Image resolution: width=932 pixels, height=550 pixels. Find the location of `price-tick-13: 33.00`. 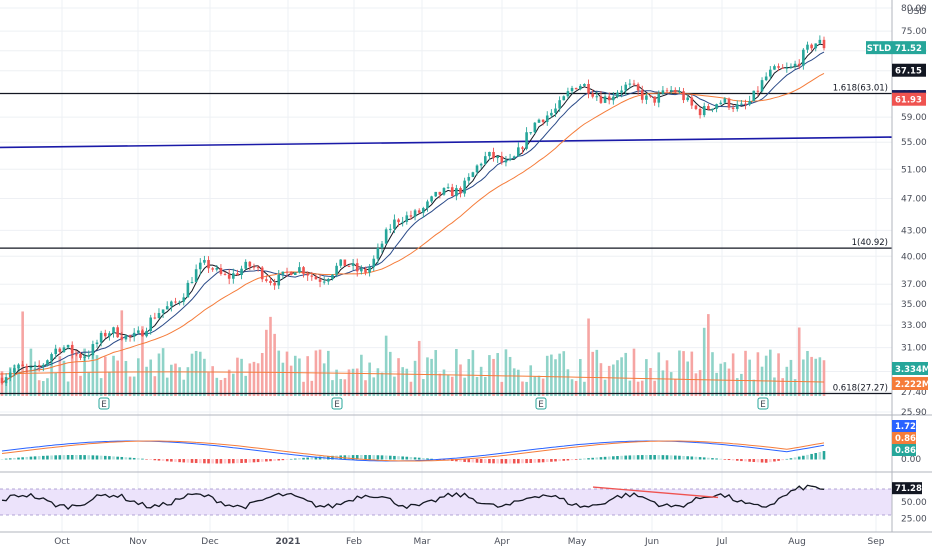

price-tick-13: 33.00 is located at coordinates (914, 326).